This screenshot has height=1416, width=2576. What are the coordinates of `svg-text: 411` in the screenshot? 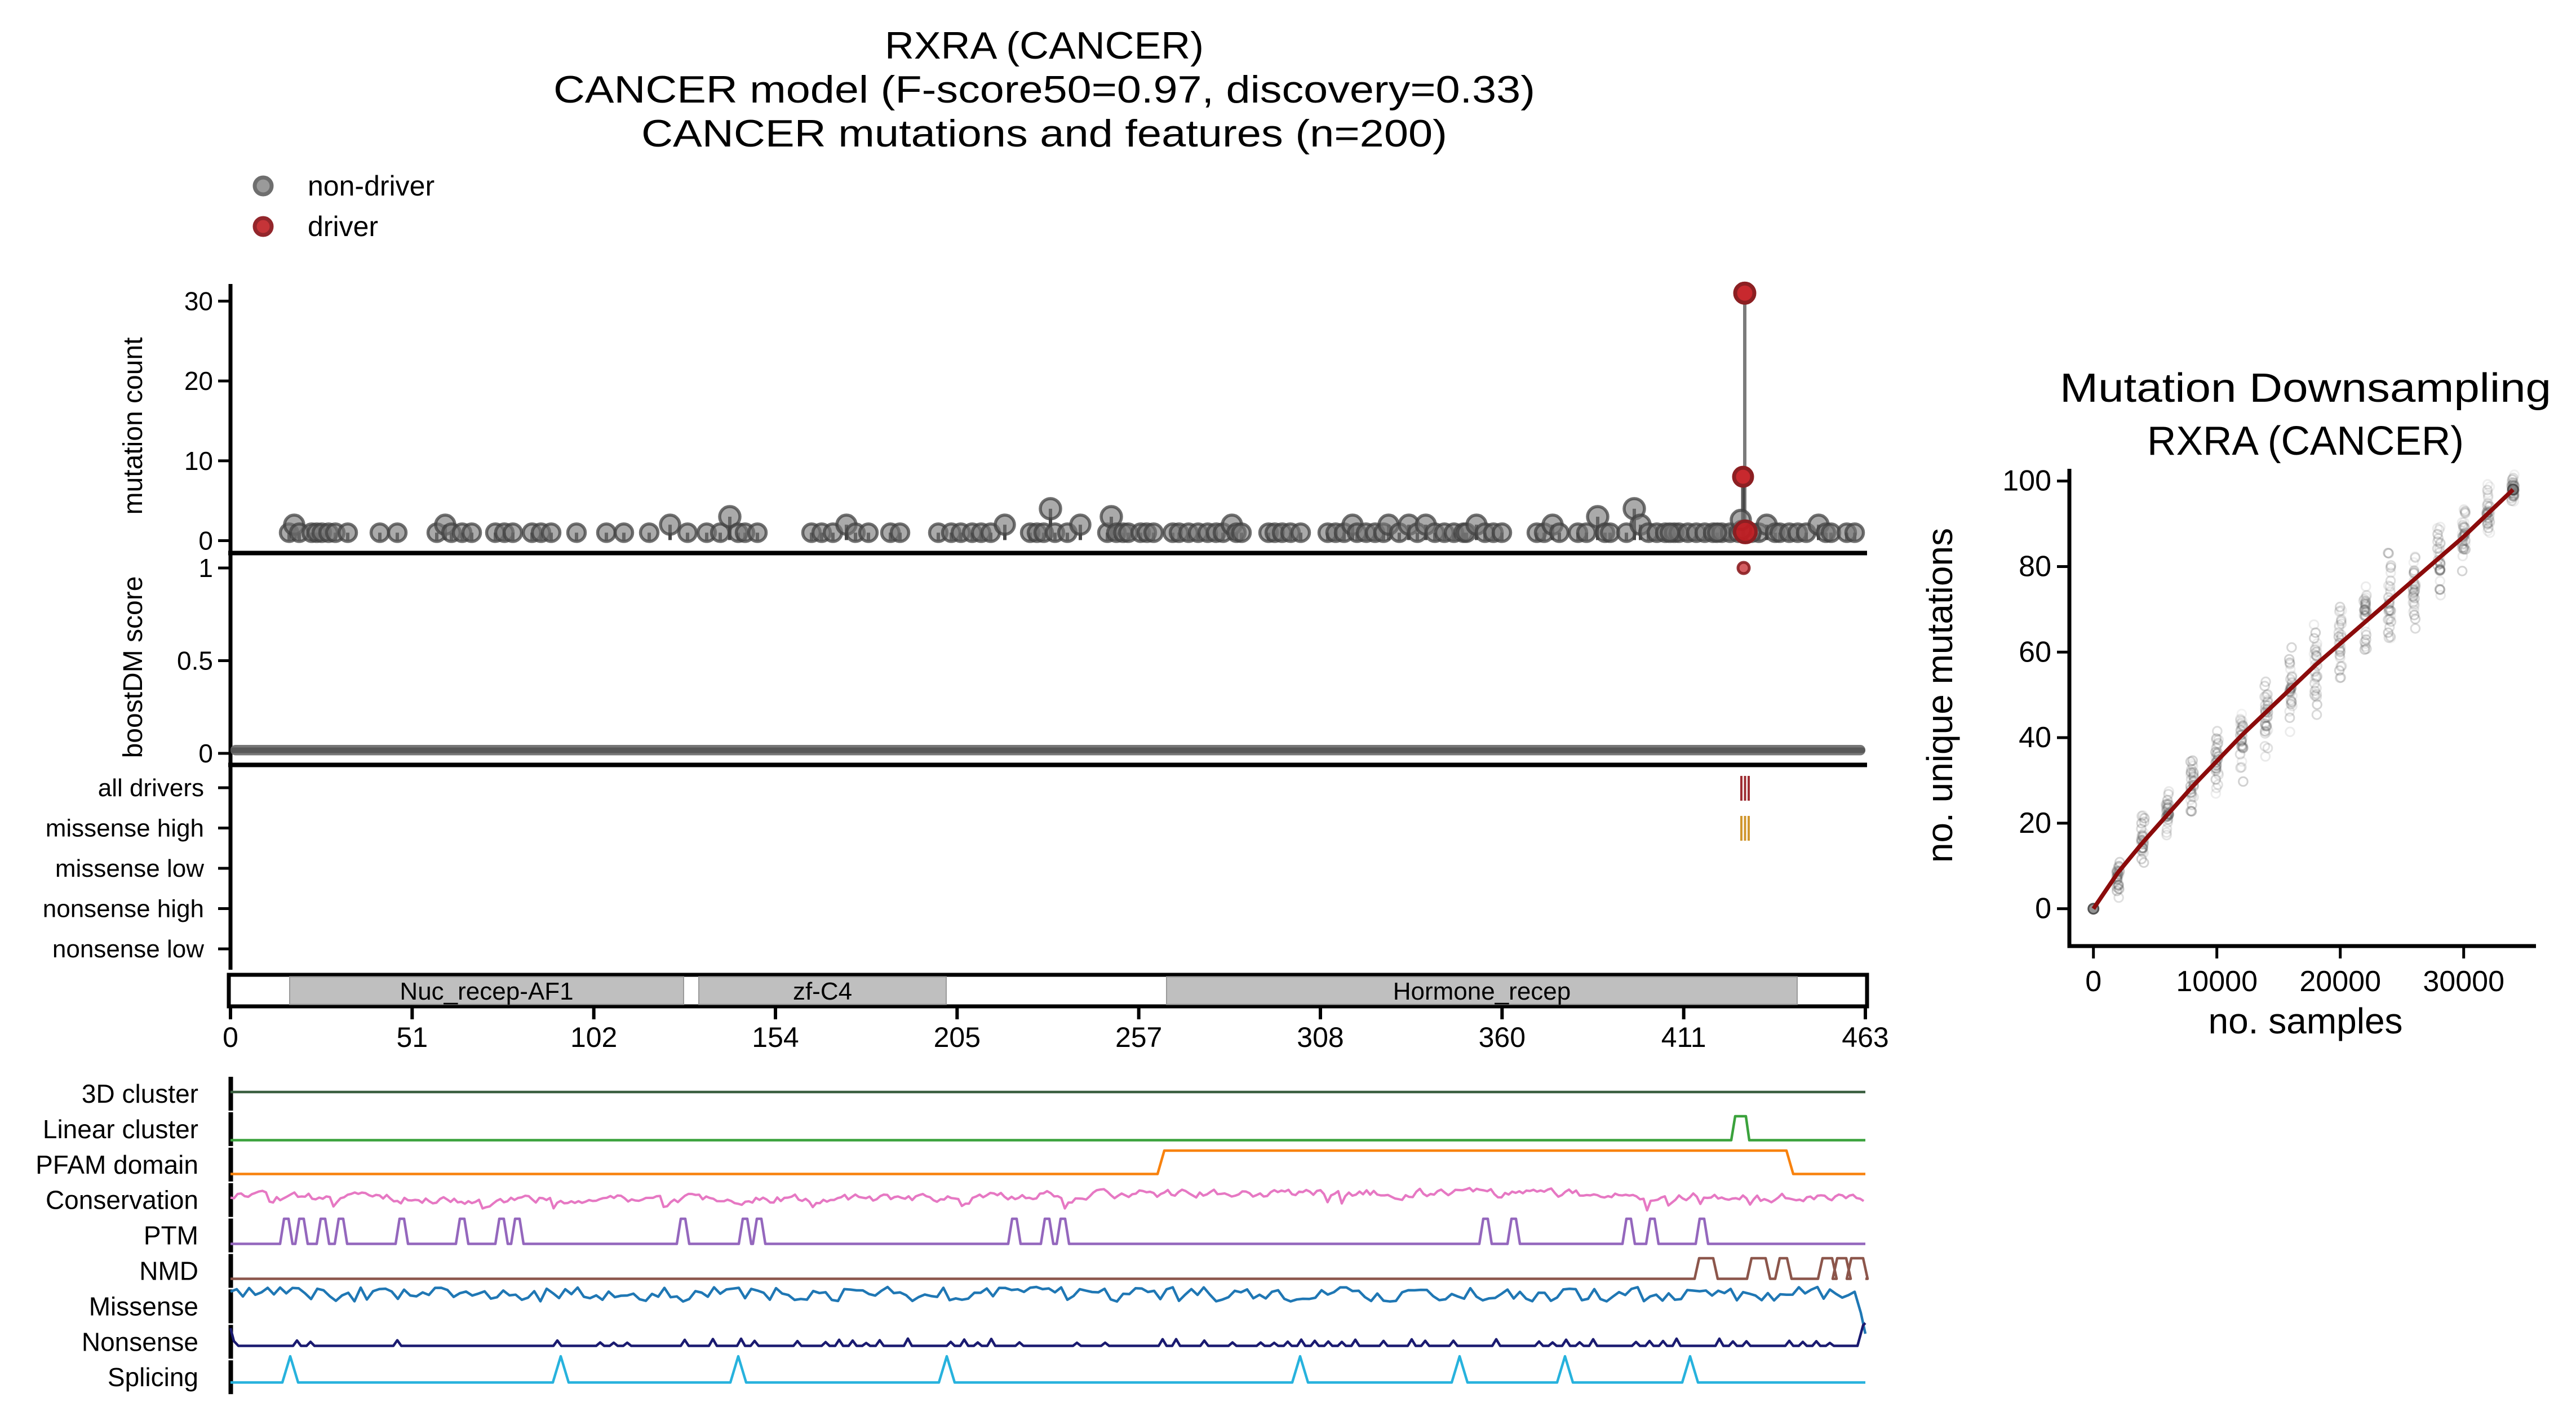 It's located at (1683, 1037).